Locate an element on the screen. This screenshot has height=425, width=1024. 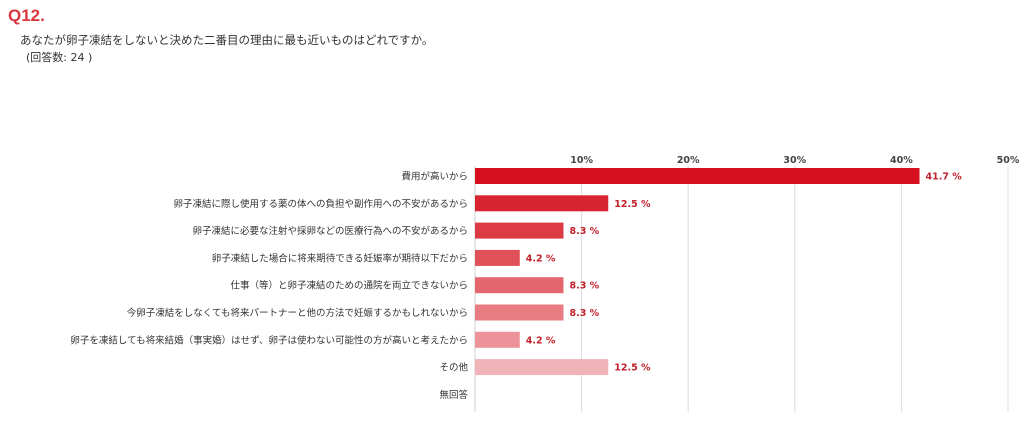
response-count: (回答数: 24 ) is located at coordinates (59, 57).